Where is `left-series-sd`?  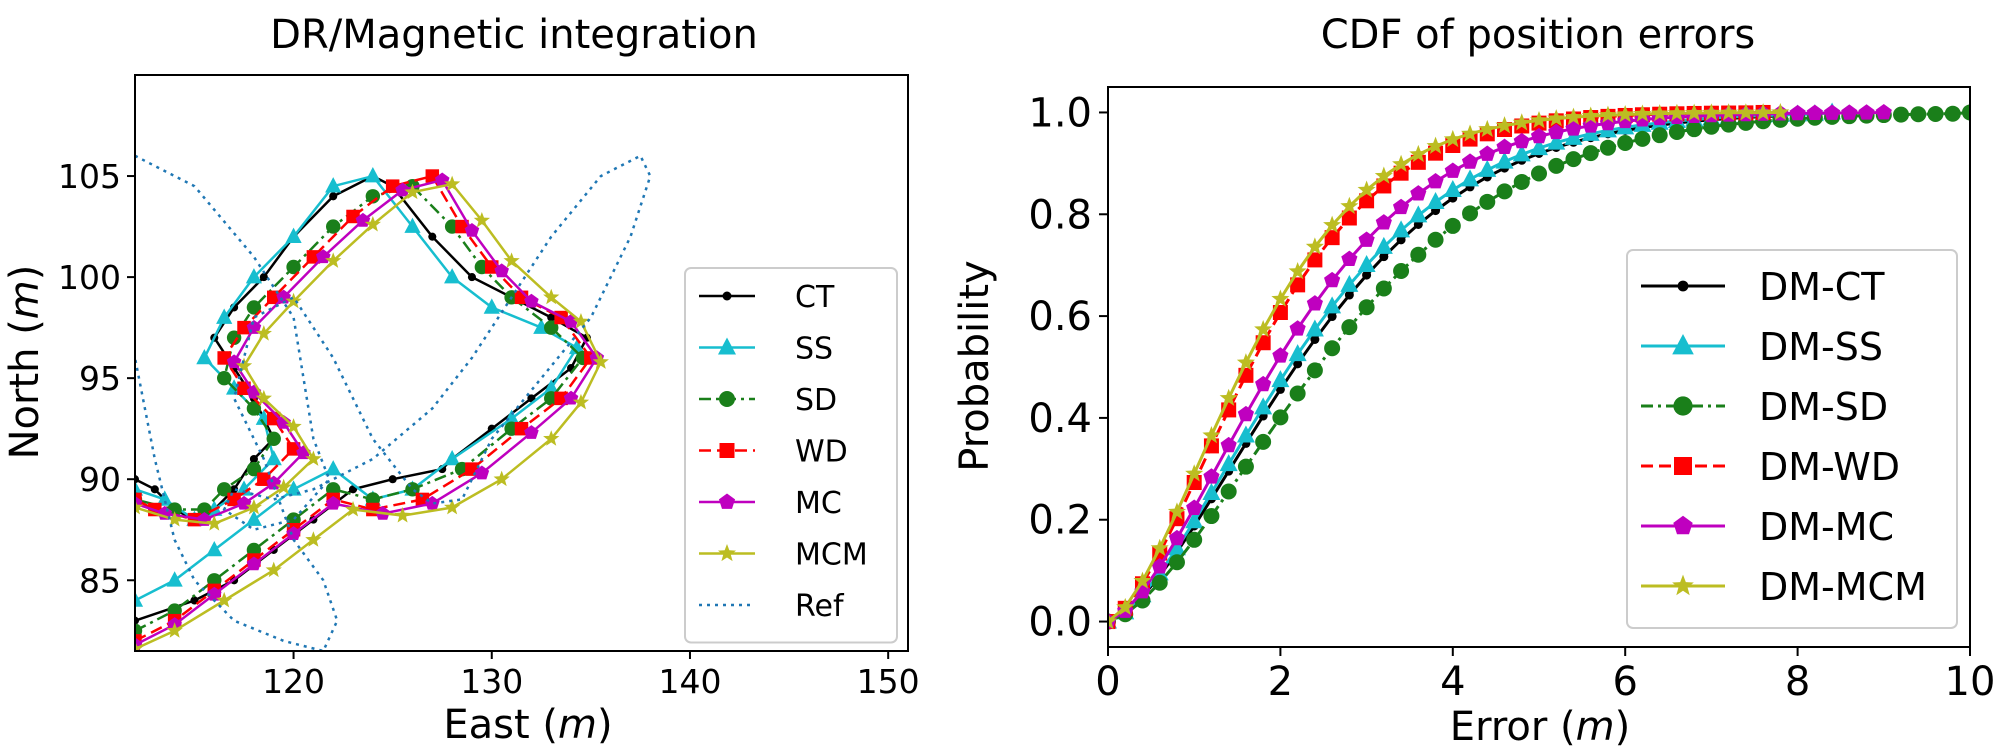 left-series-sd is located at coordinates (363, 408).